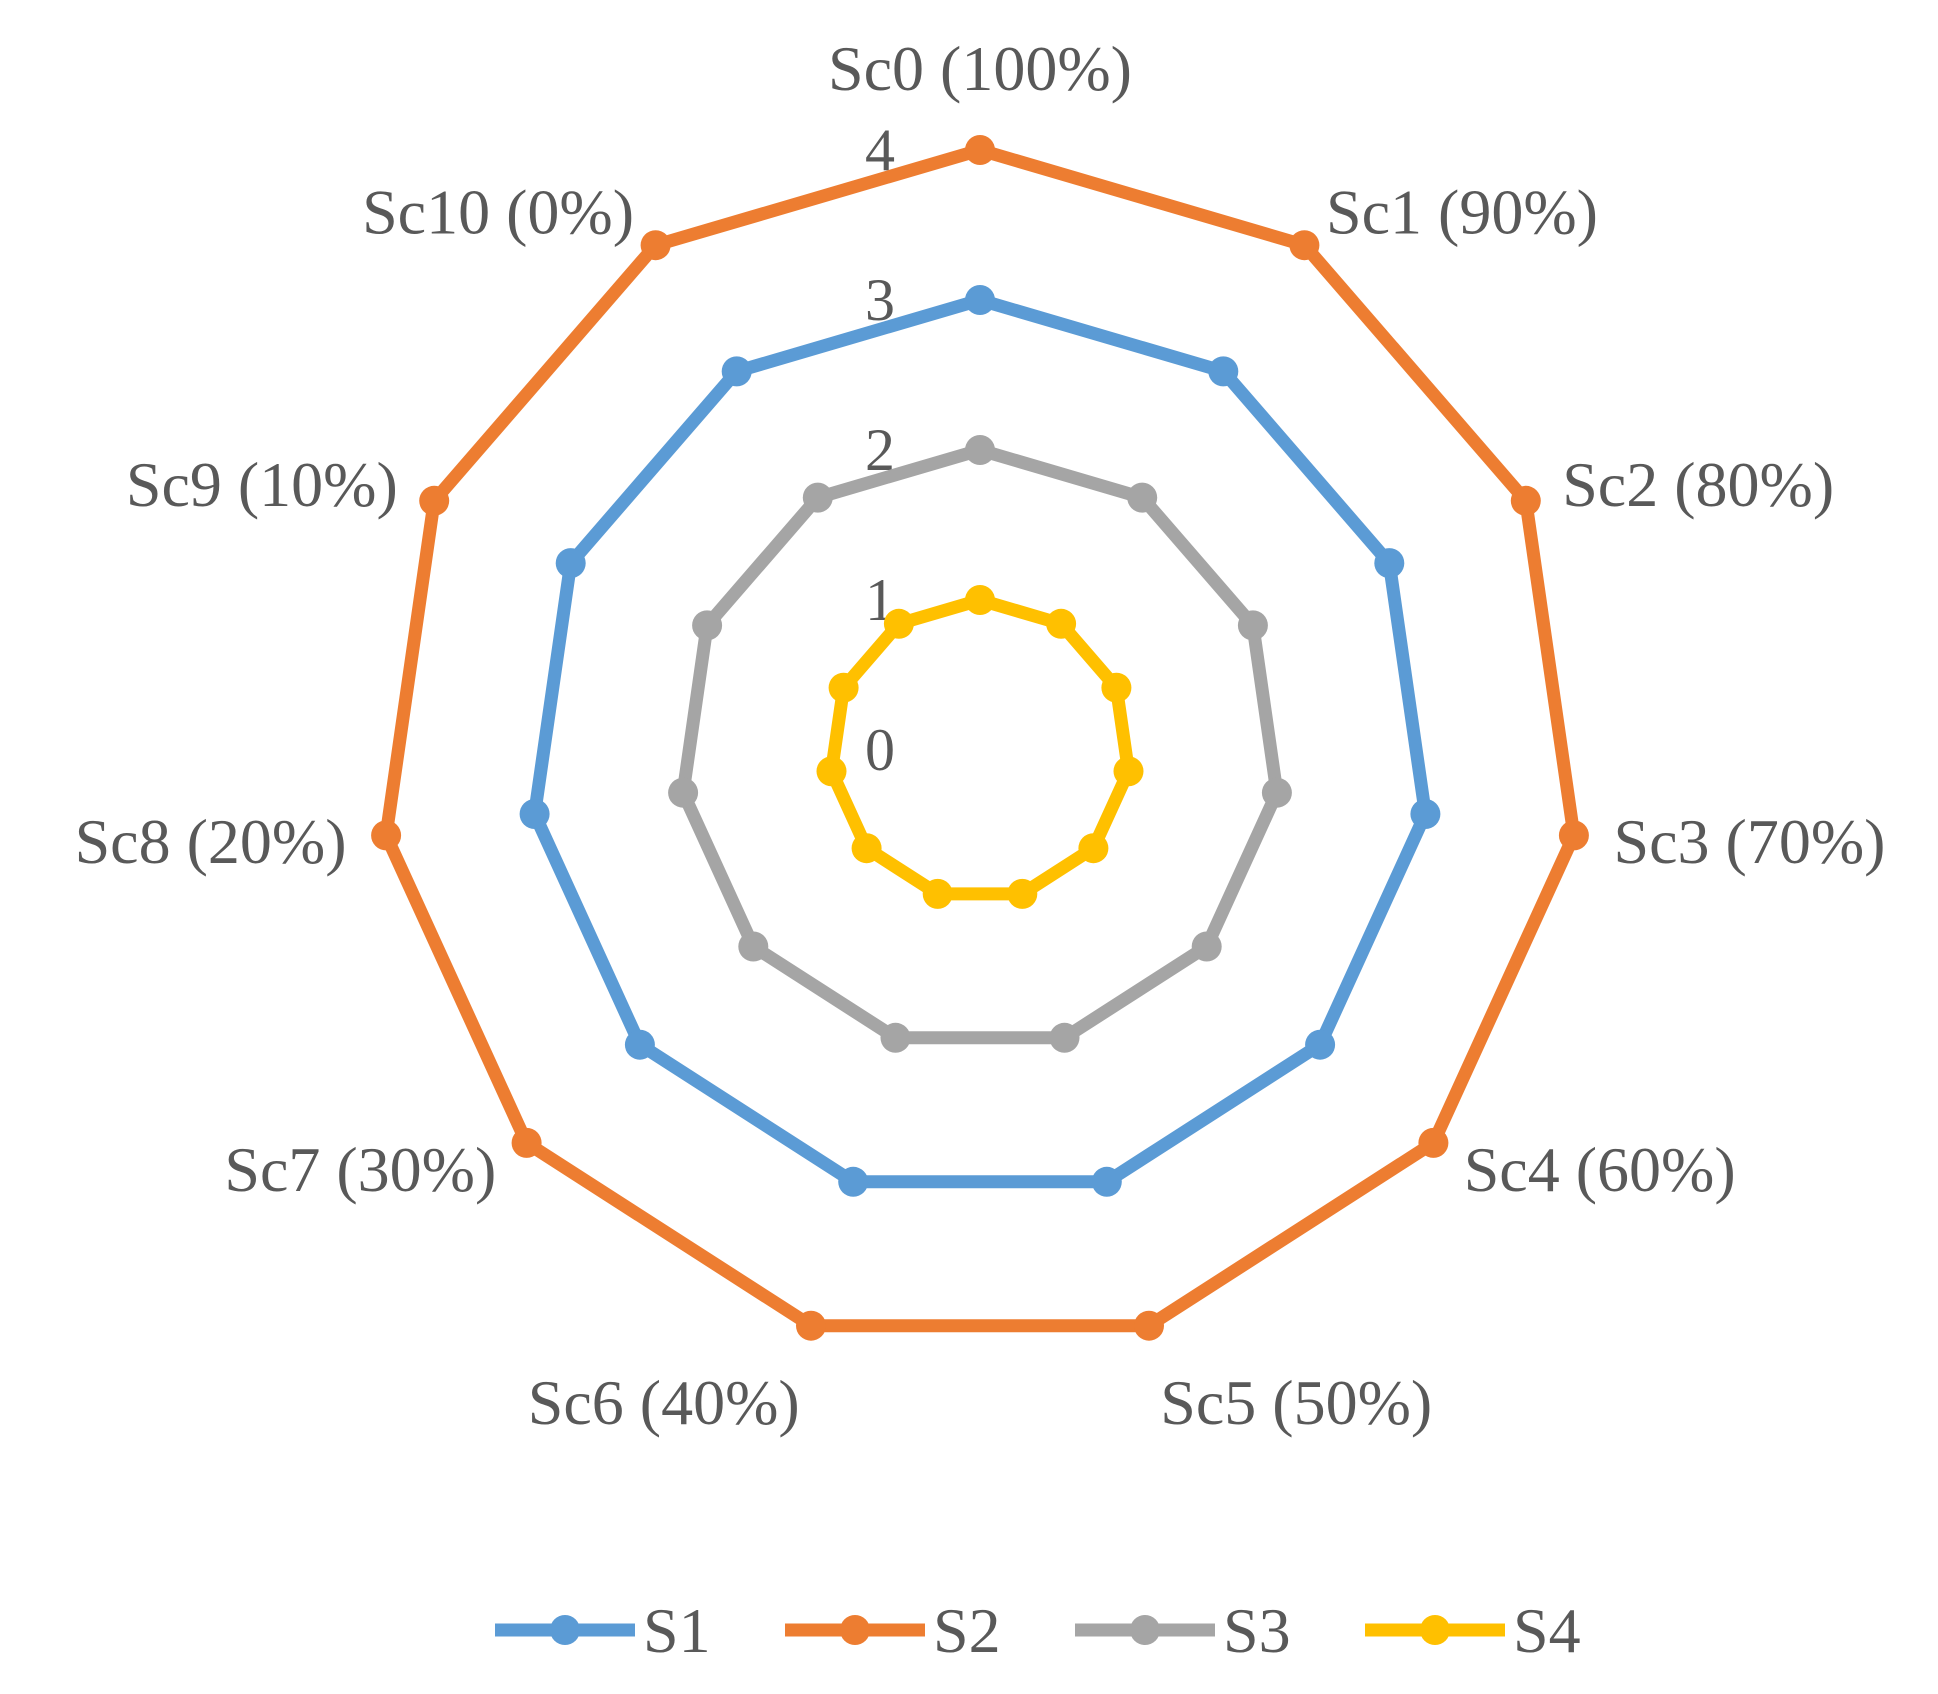 The width and height of the screenshot is (1938, 1694). What do you see at coordinates (1750, 841) in the screenshot?
I see `category-label: Sc3 (70%)` at bounding box center [1750, 841].